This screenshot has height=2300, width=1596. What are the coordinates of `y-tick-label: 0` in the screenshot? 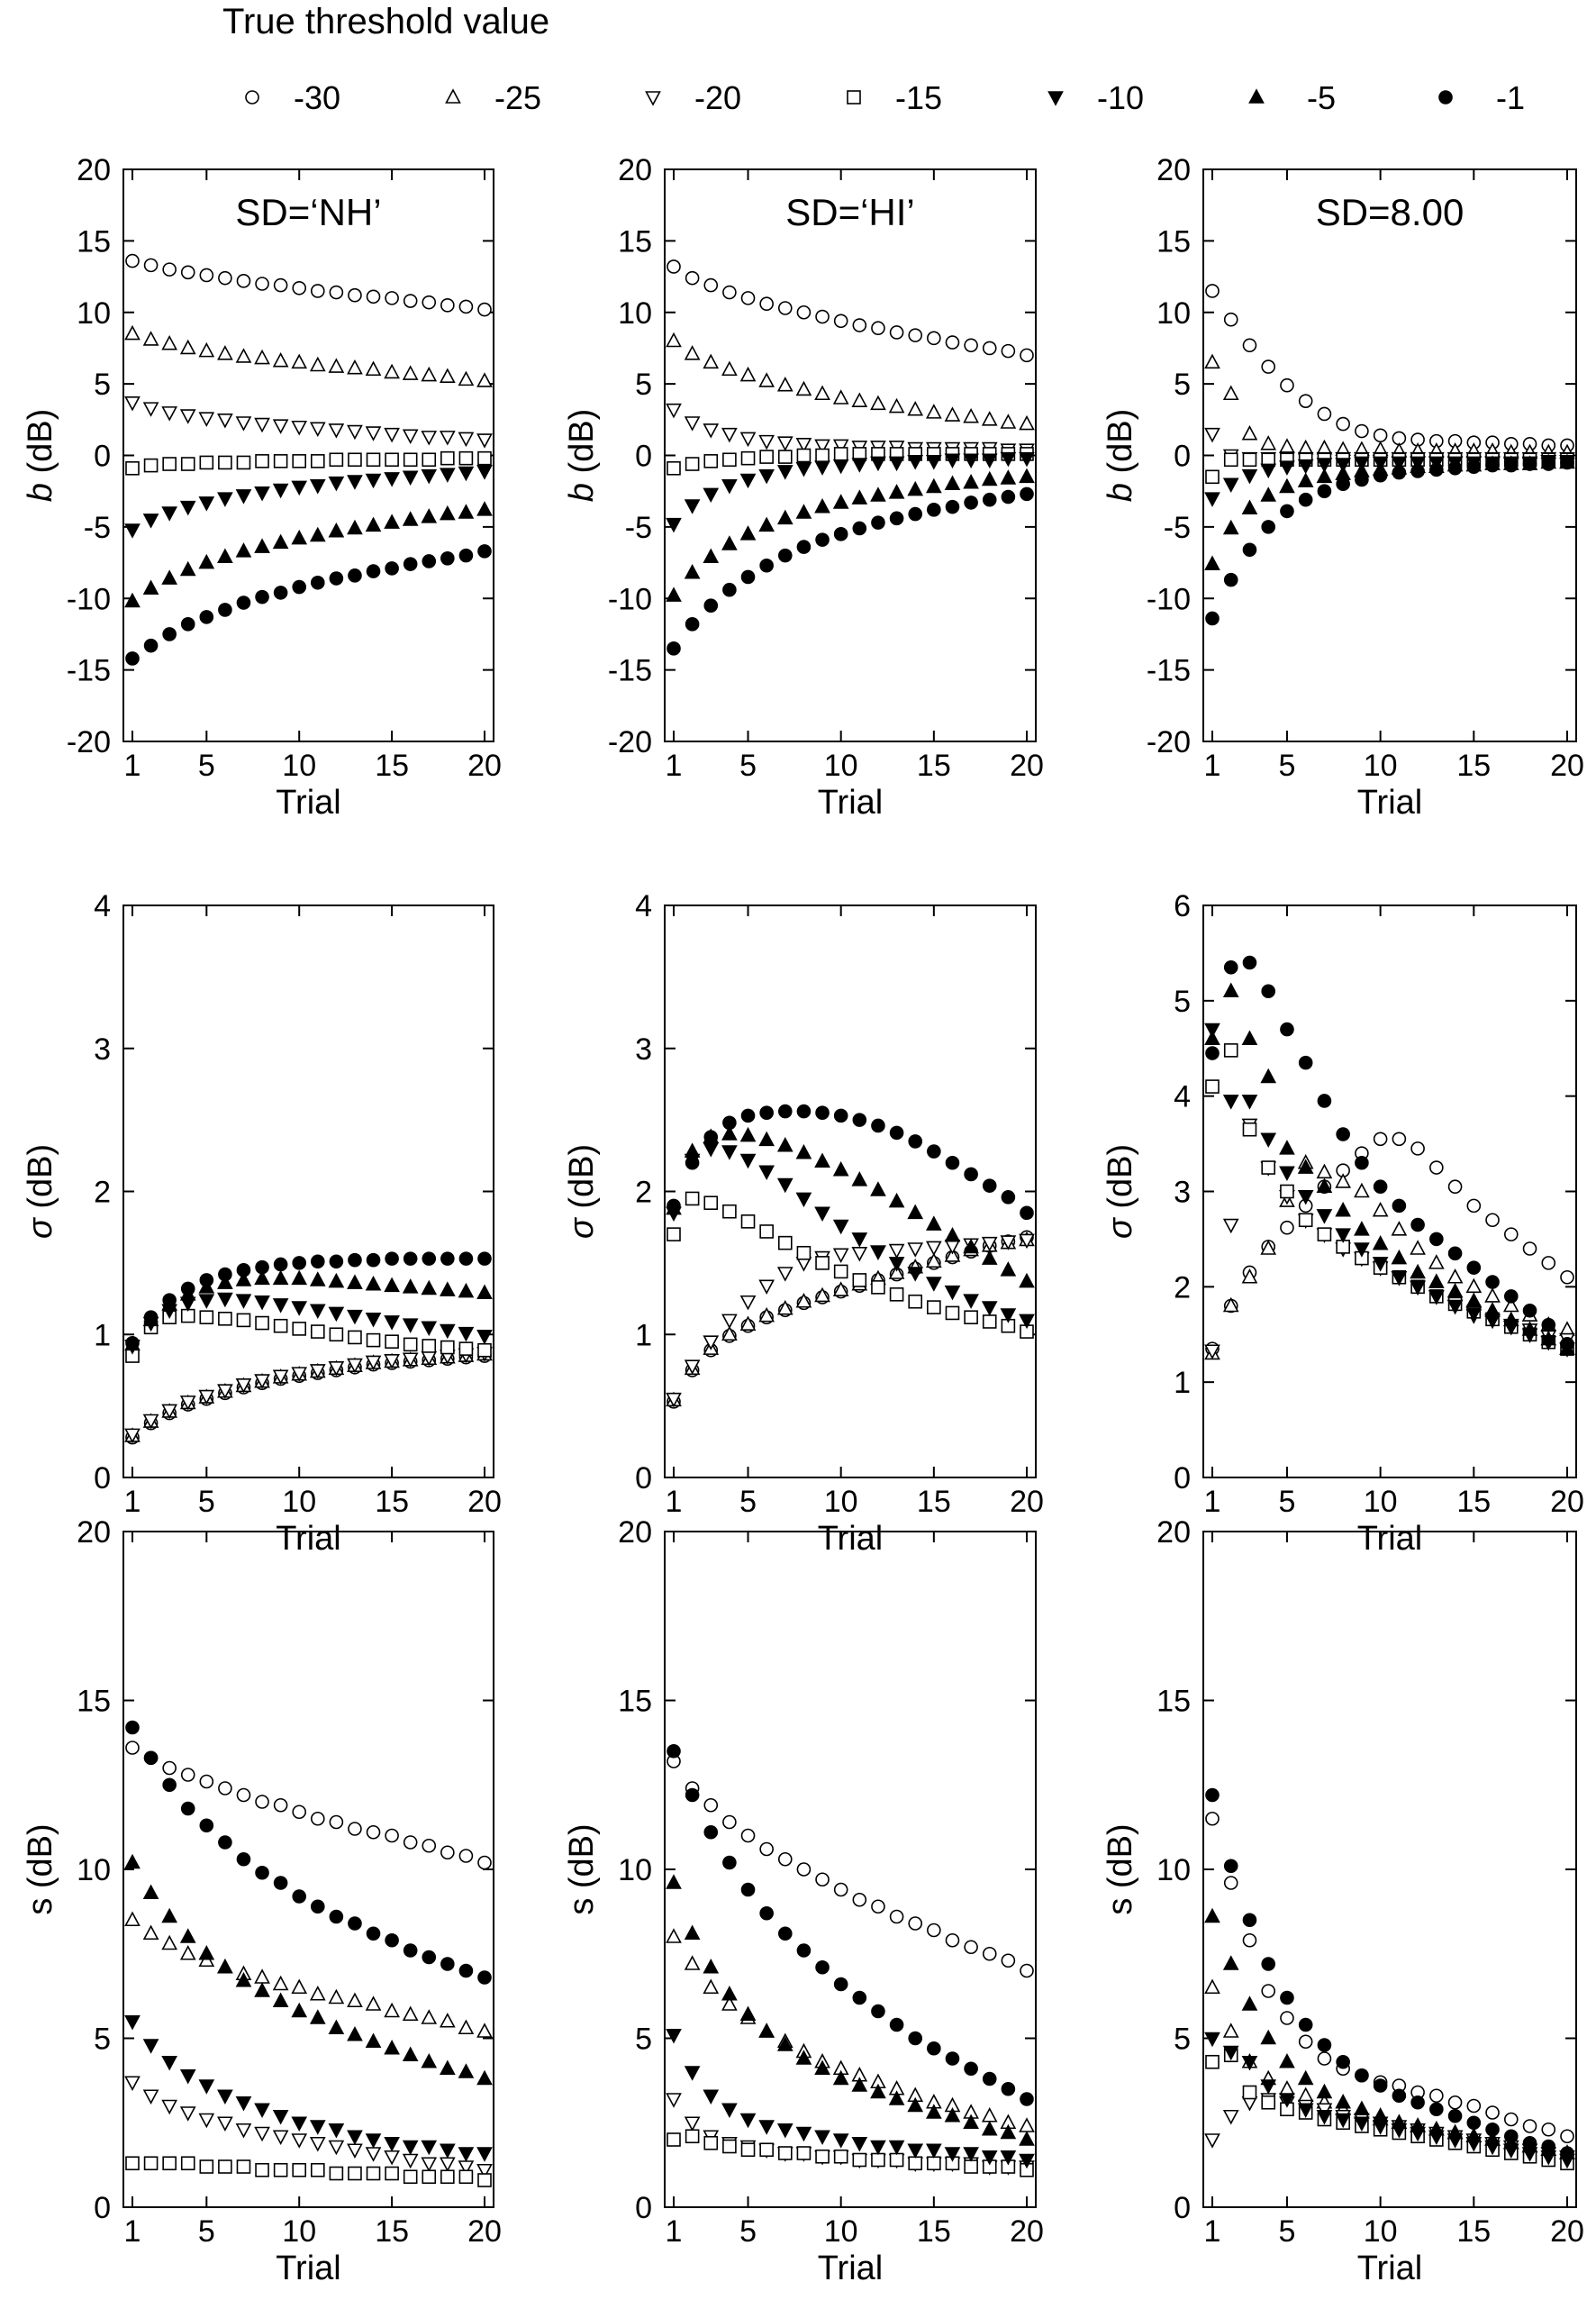 It's located at (102, 457).